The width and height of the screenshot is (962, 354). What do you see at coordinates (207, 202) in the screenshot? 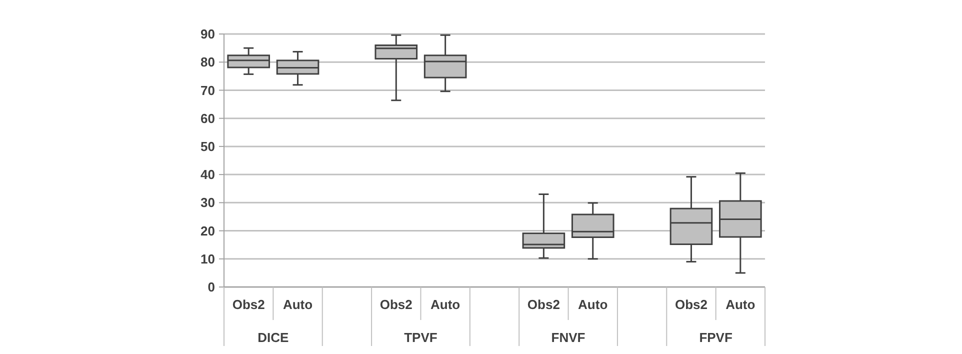
I see `y-tick-label: 30` at bounding box center [207, 202].